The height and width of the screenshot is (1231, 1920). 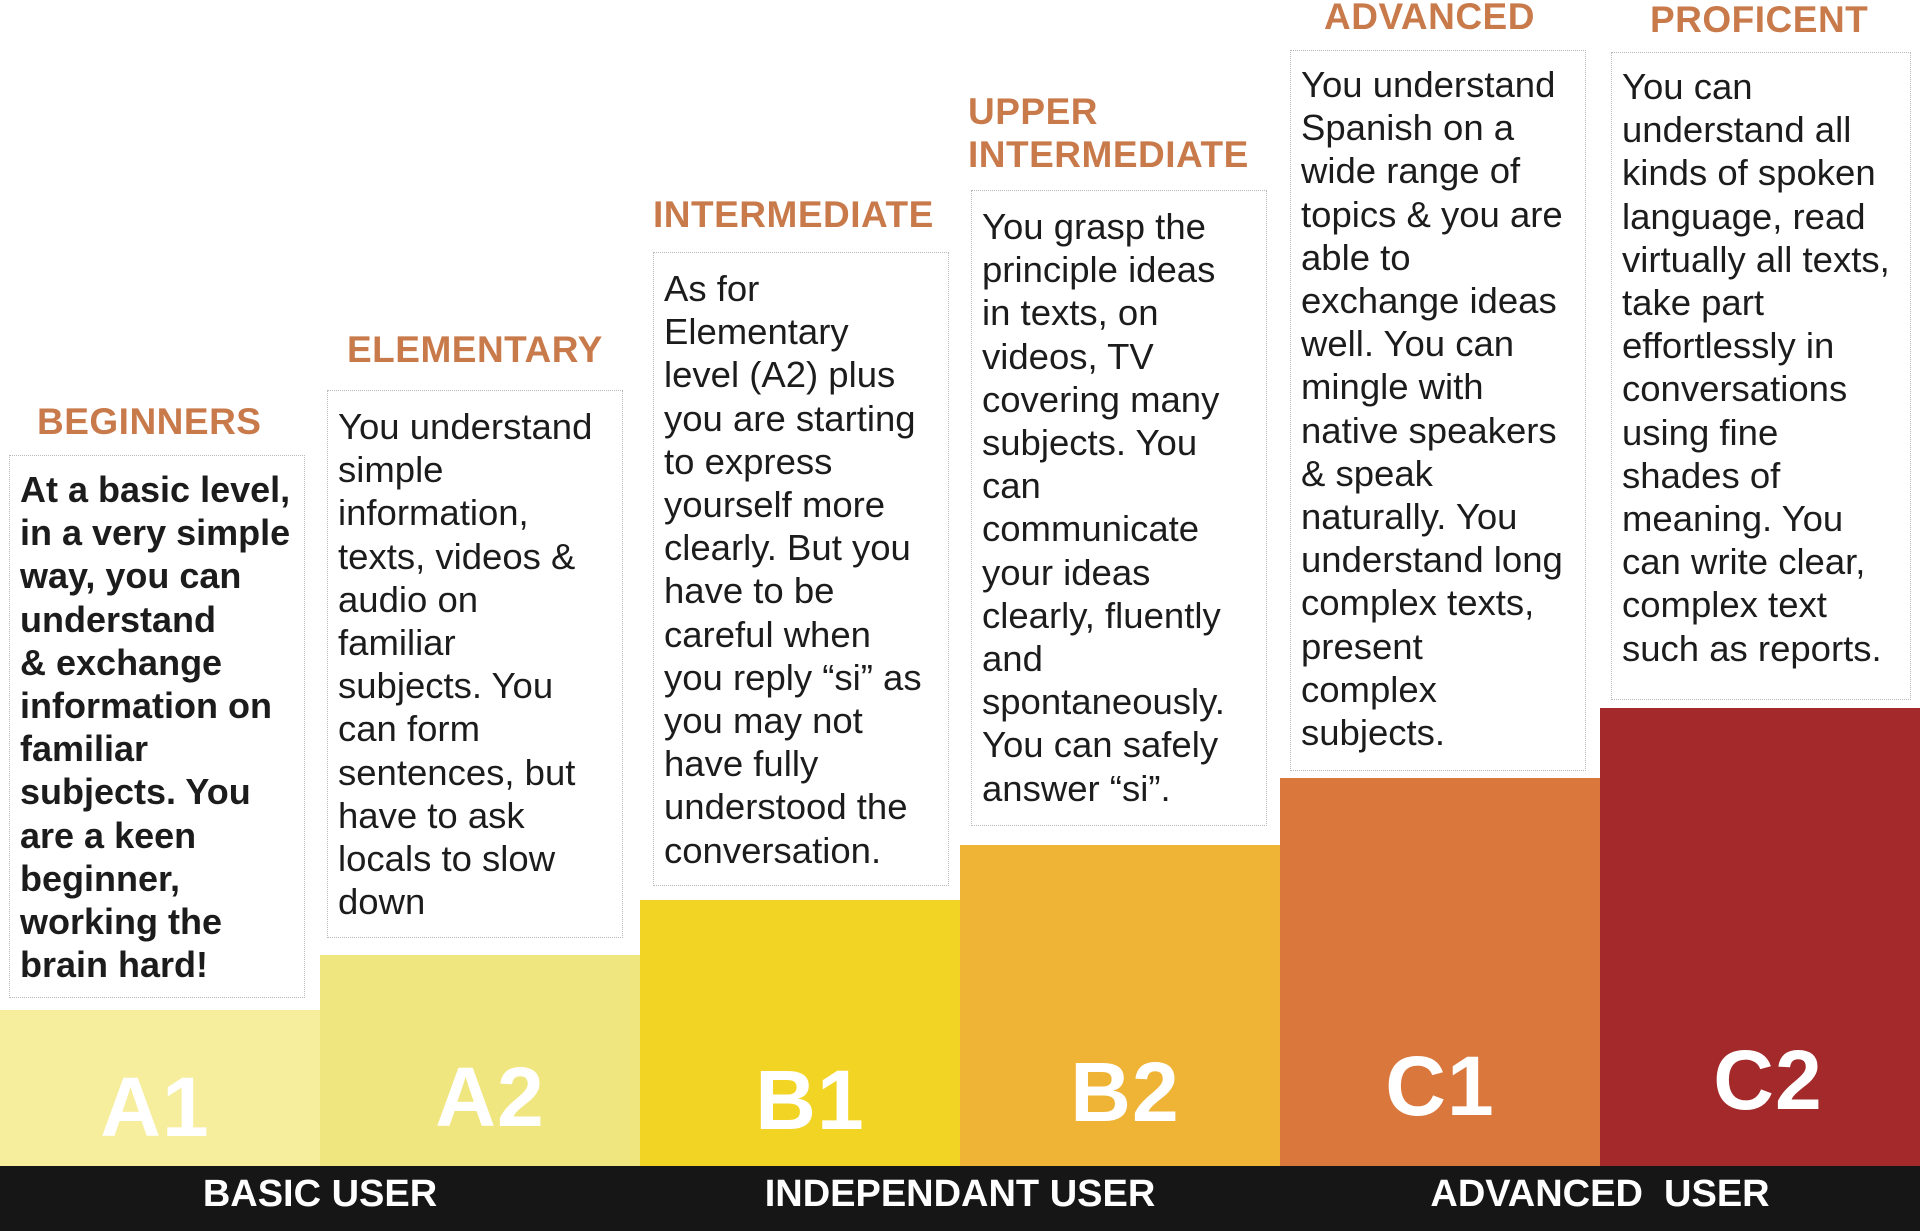 I want to click on level-heading-intermediate: INTERMEDIATE, so click(x=793, y=214).